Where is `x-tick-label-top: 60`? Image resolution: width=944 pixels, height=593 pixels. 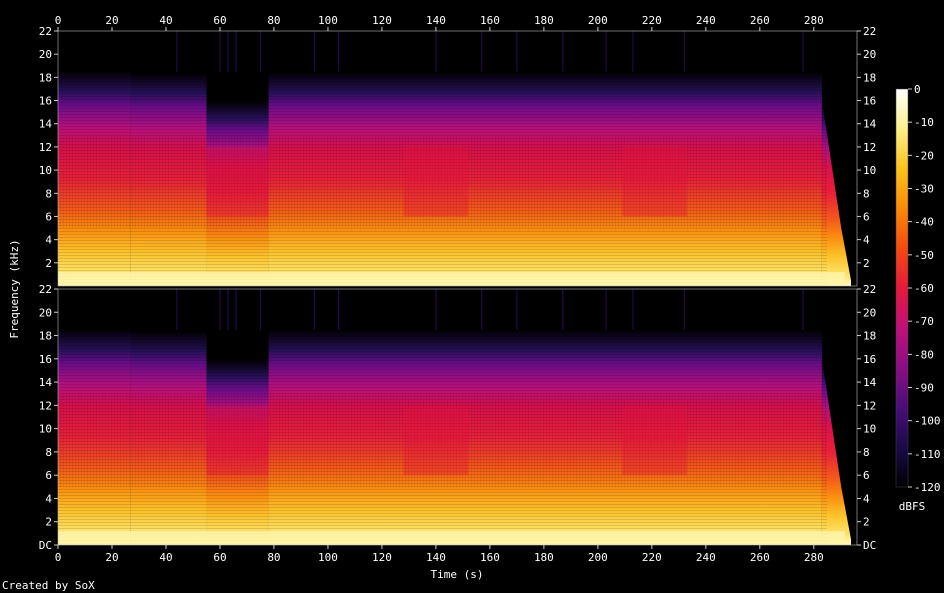 x-tick-label-top: 60 is located at coordinates (219, 20).